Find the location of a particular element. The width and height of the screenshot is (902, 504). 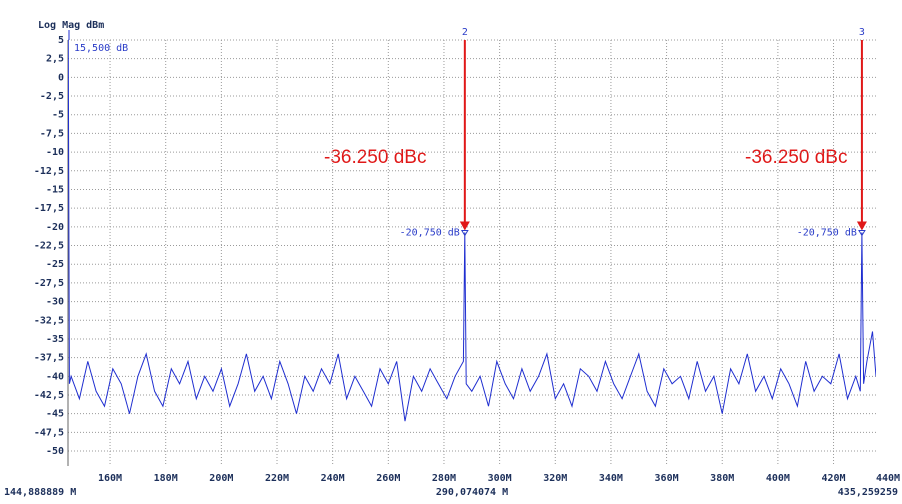

x-tick-label: 440M is located at coordinates (888, 478).